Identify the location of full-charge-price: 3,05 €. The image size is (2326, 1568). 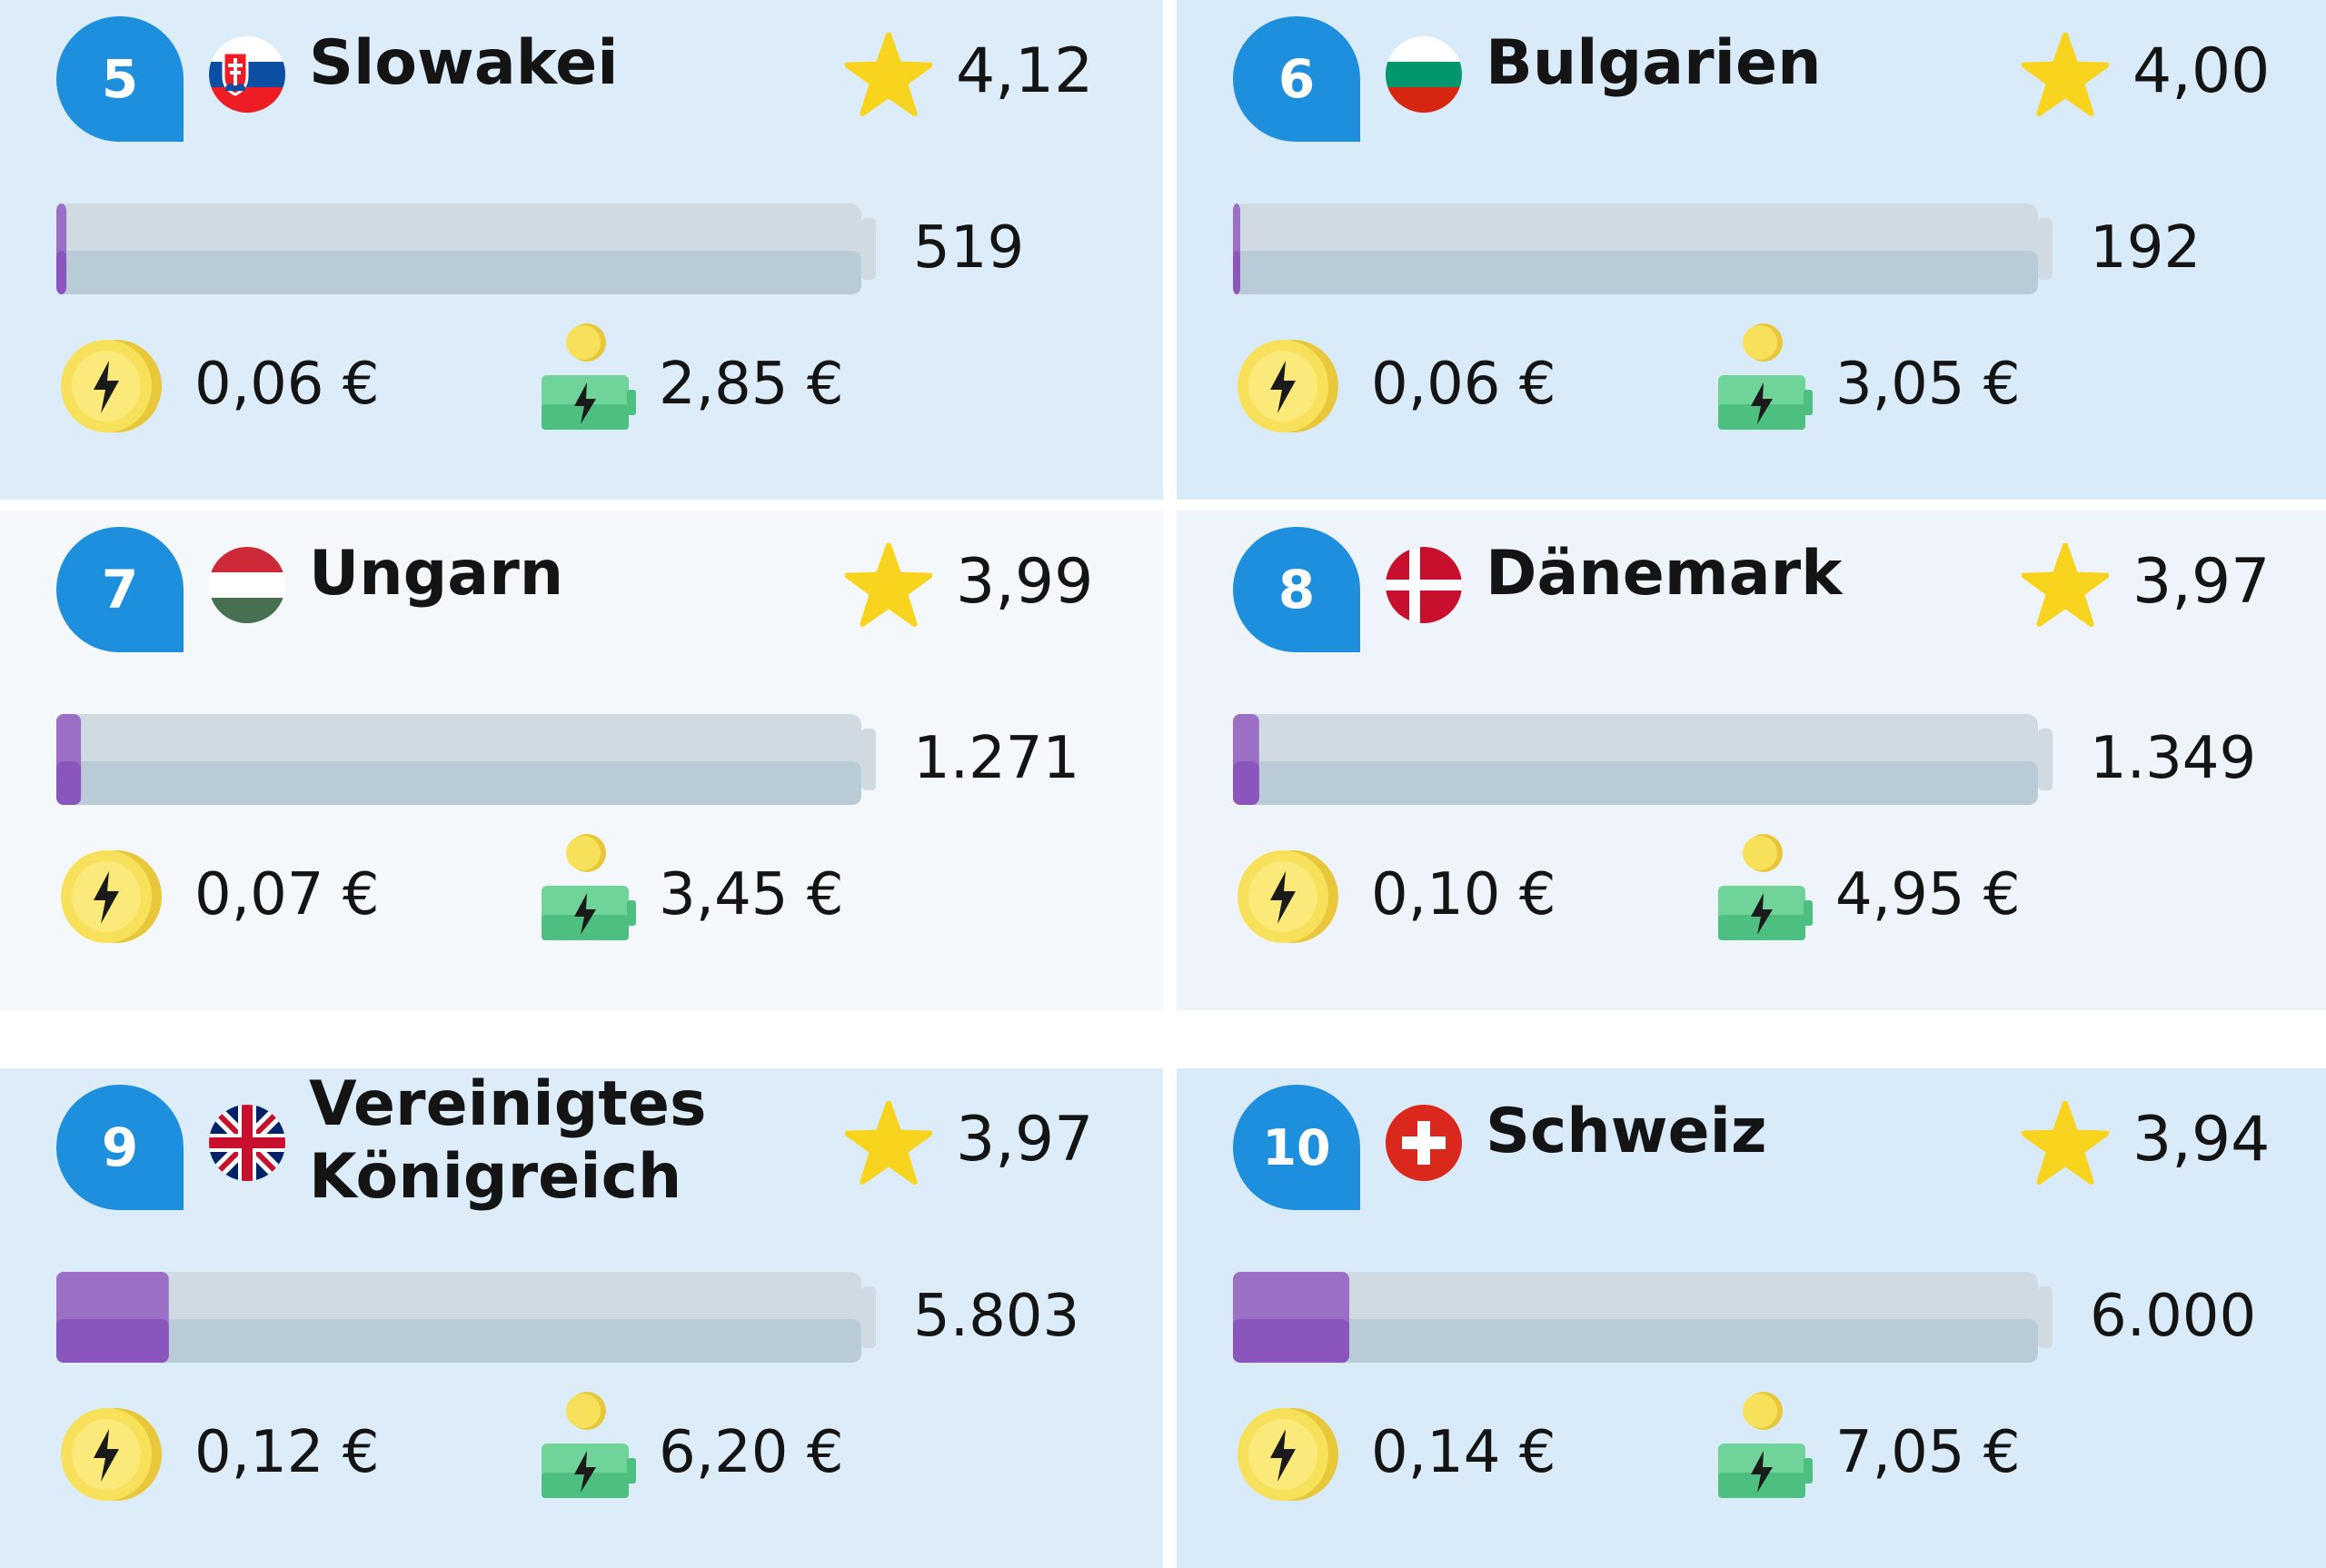
(1928, 384).